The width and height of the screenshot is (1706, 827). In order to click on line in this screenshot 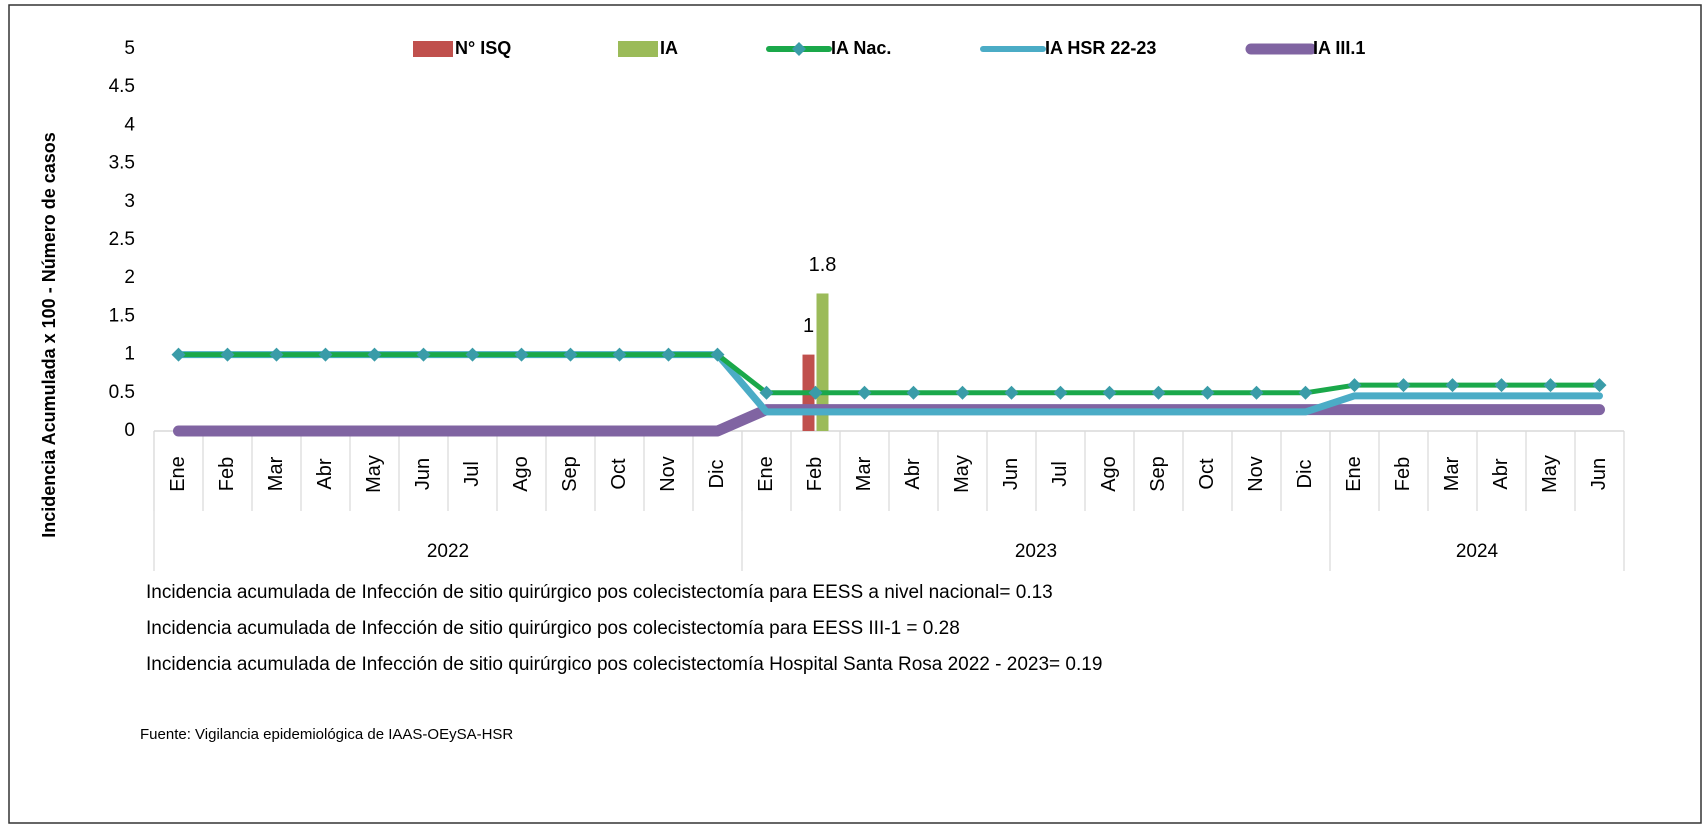, I will do `click(889, 374)`.